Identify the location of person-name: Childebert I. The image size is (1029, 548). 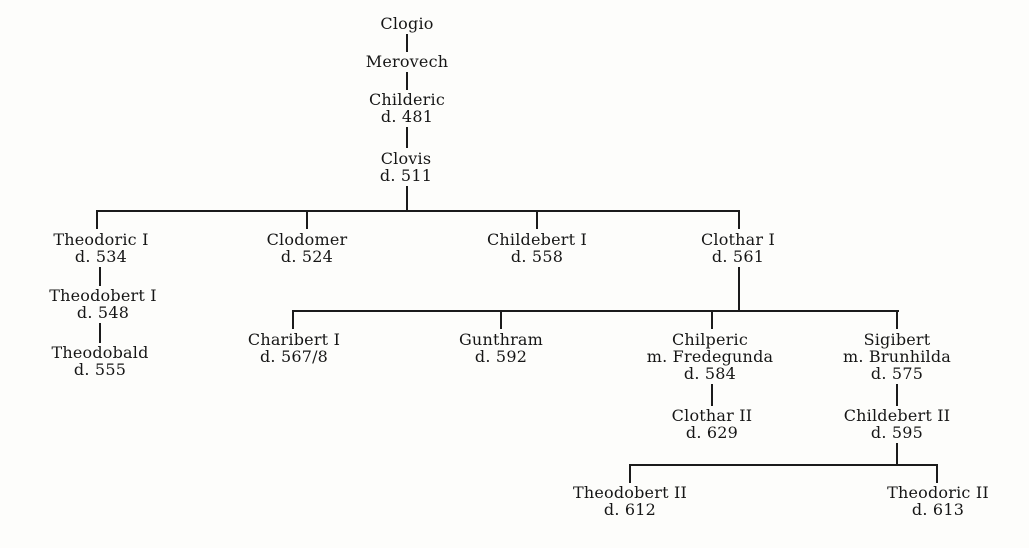
(537, 239).